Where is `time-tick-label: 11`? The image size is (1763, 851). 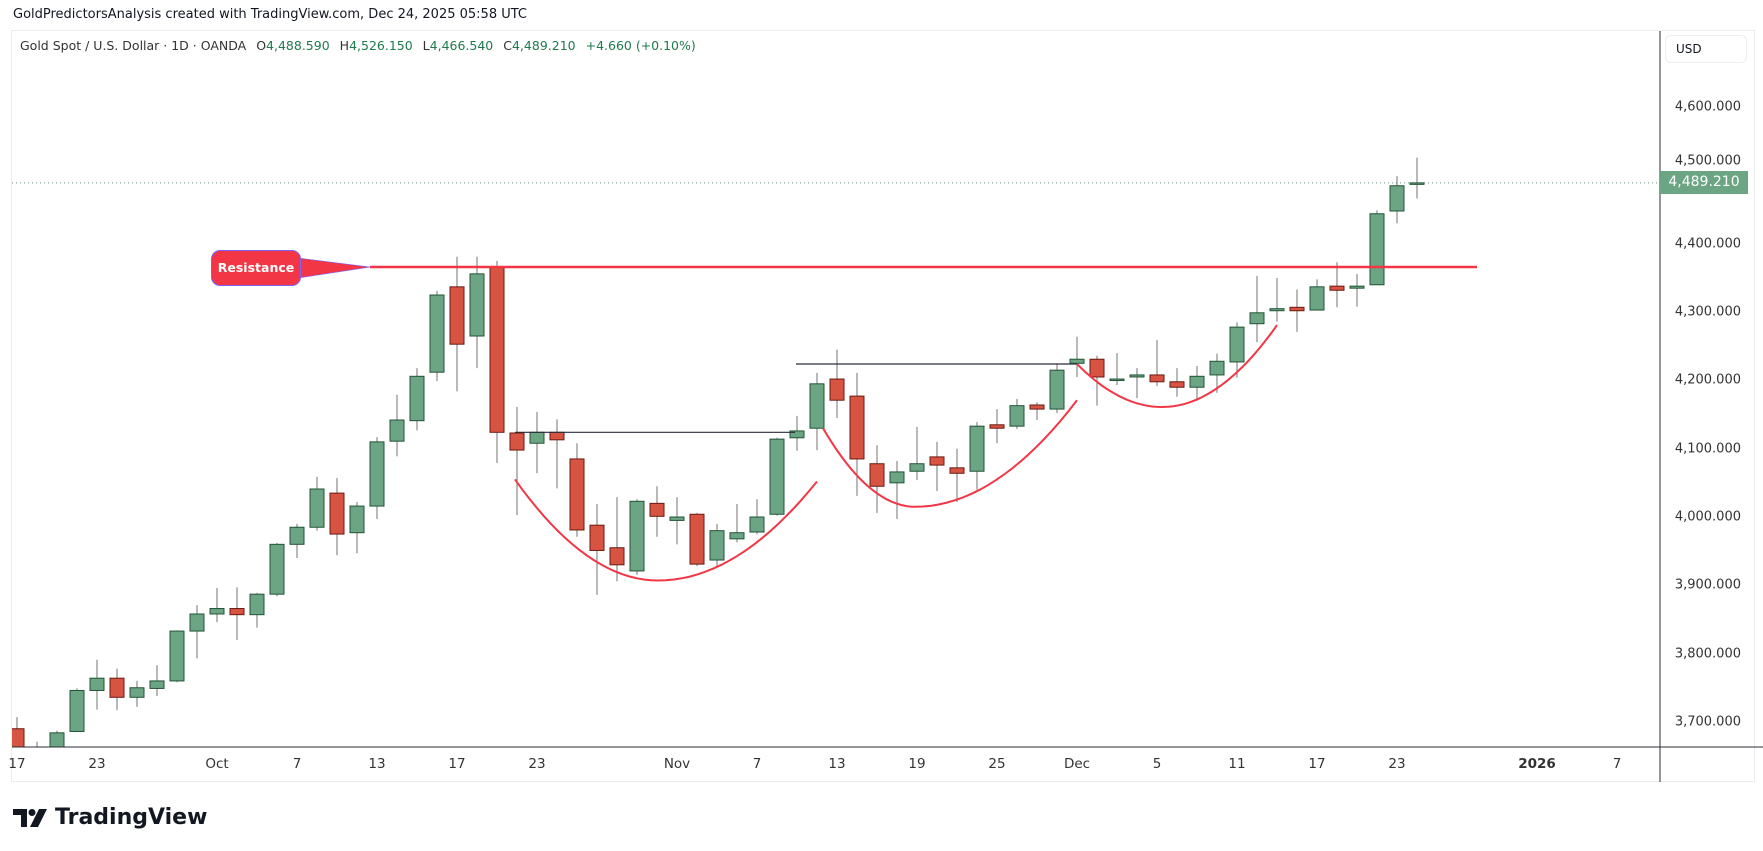 time-tick-label: 11 is located at coordinates (1237, 764).